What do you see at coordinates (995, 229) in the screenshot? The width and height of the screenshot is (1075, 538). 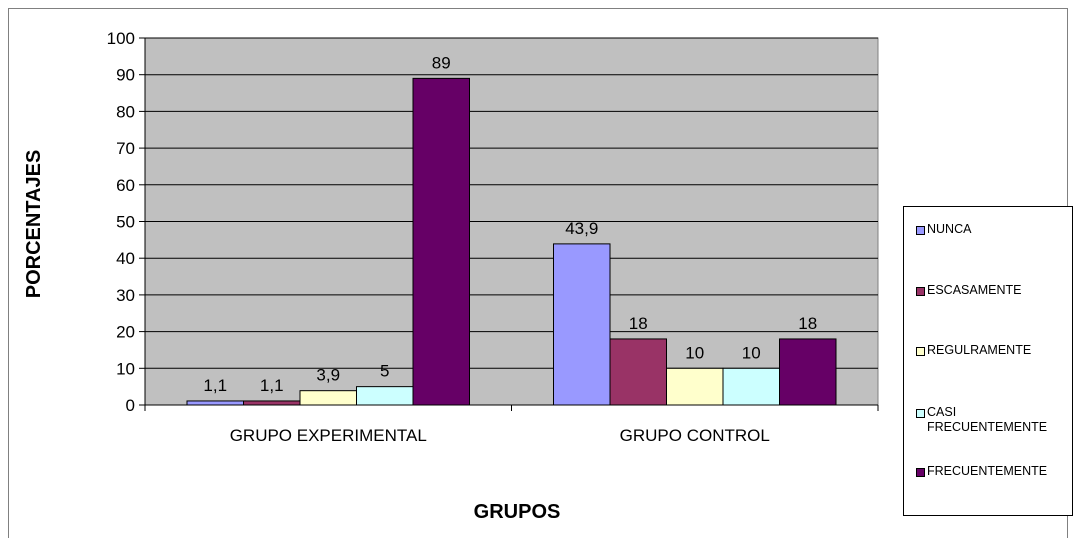 I see `legend-item: NUNCA` at bounding box center [995, 229].